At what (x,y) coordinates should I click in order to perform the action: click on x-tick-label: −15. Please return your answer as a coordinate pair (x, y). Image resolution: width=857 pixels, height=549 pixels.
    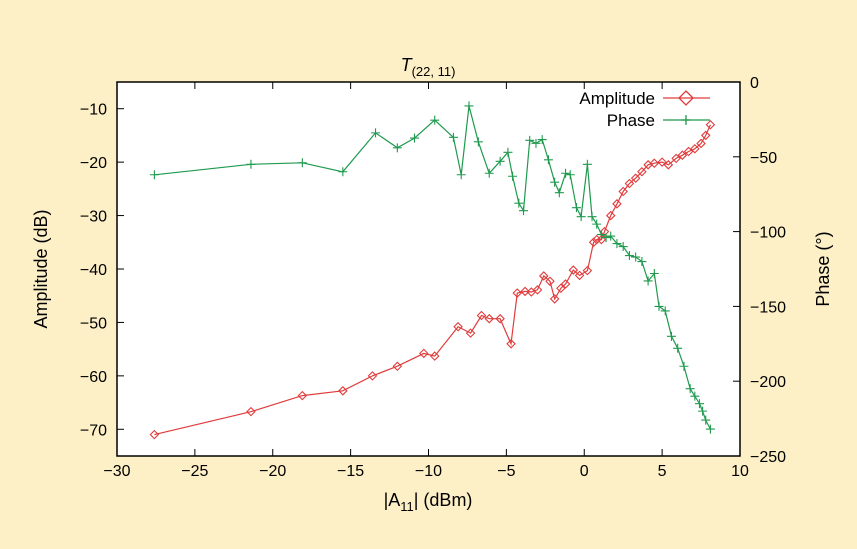
    Looking at the image, I should click on (350, 471).